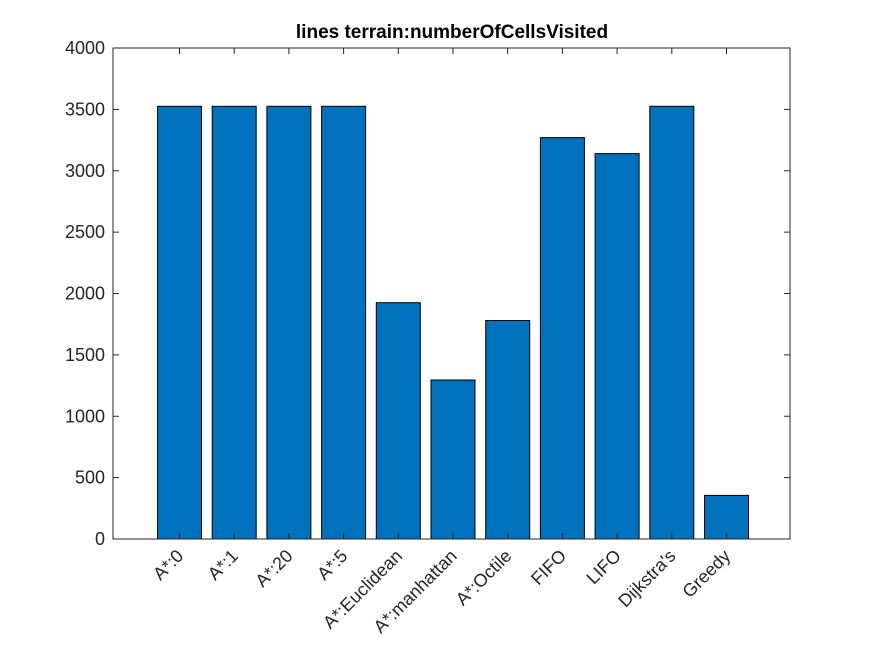 The width and height of the screenshot is (875, 656). What do you see at coordinates (85, 355) in the screenshot?
I see `y-tick-label: 1500` at bounding box center [85, 355].